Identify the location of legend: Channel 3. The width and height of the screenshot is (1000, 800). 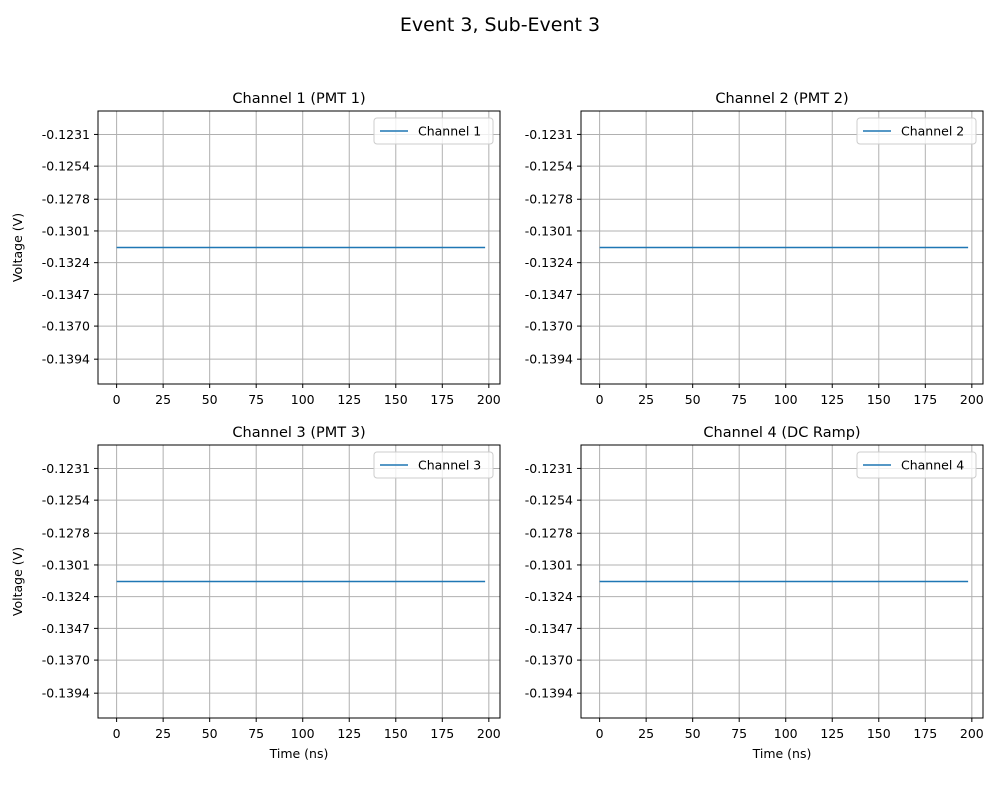
(433, 465).